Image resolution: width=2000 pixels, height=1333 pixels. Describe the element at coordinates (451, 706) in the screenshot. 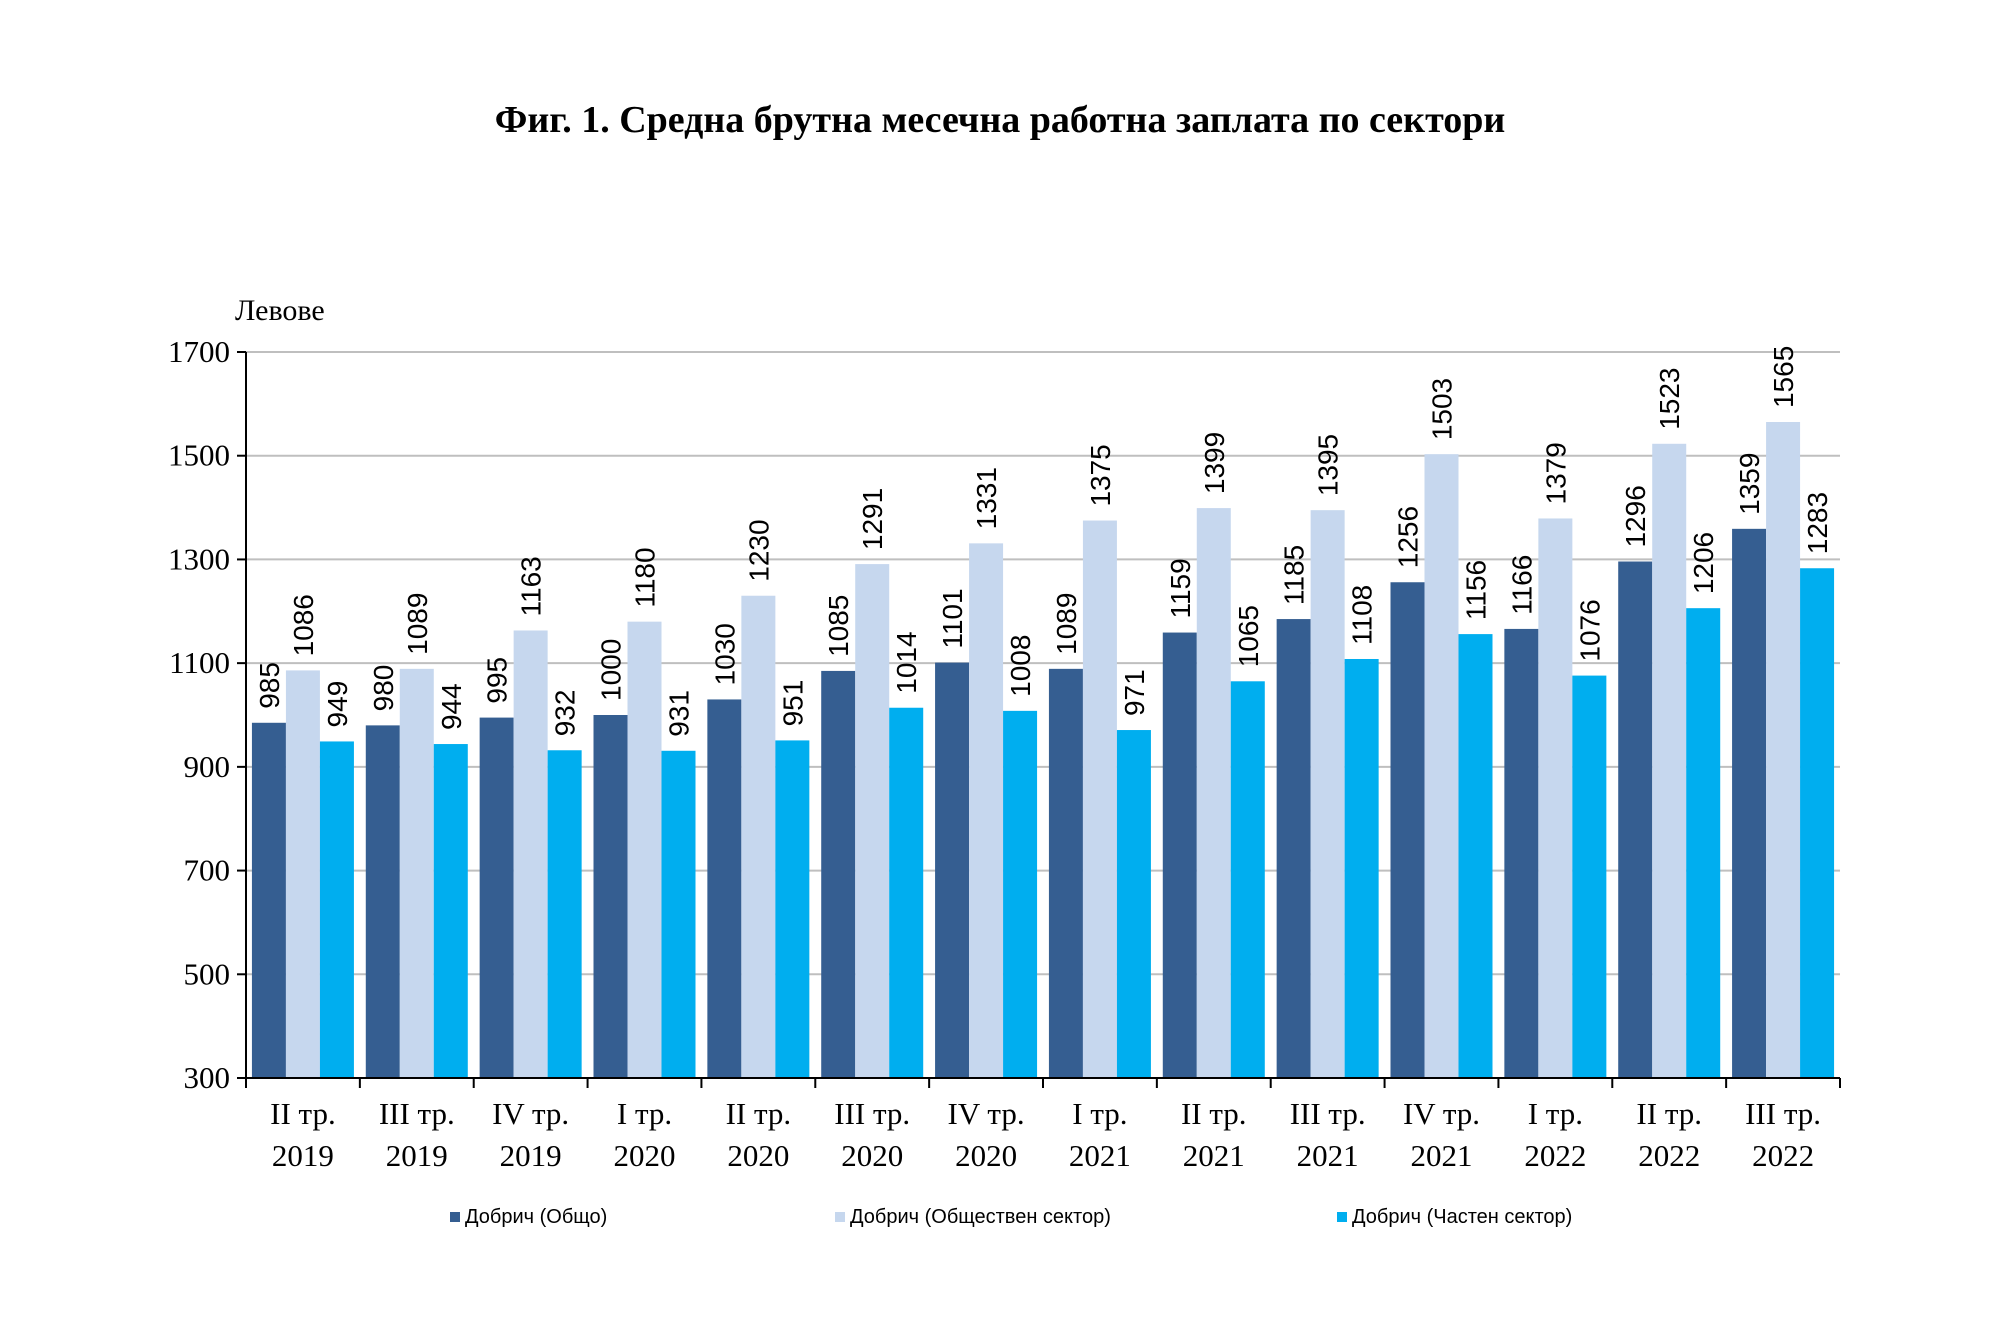

I see `data-label: 944` at that location.